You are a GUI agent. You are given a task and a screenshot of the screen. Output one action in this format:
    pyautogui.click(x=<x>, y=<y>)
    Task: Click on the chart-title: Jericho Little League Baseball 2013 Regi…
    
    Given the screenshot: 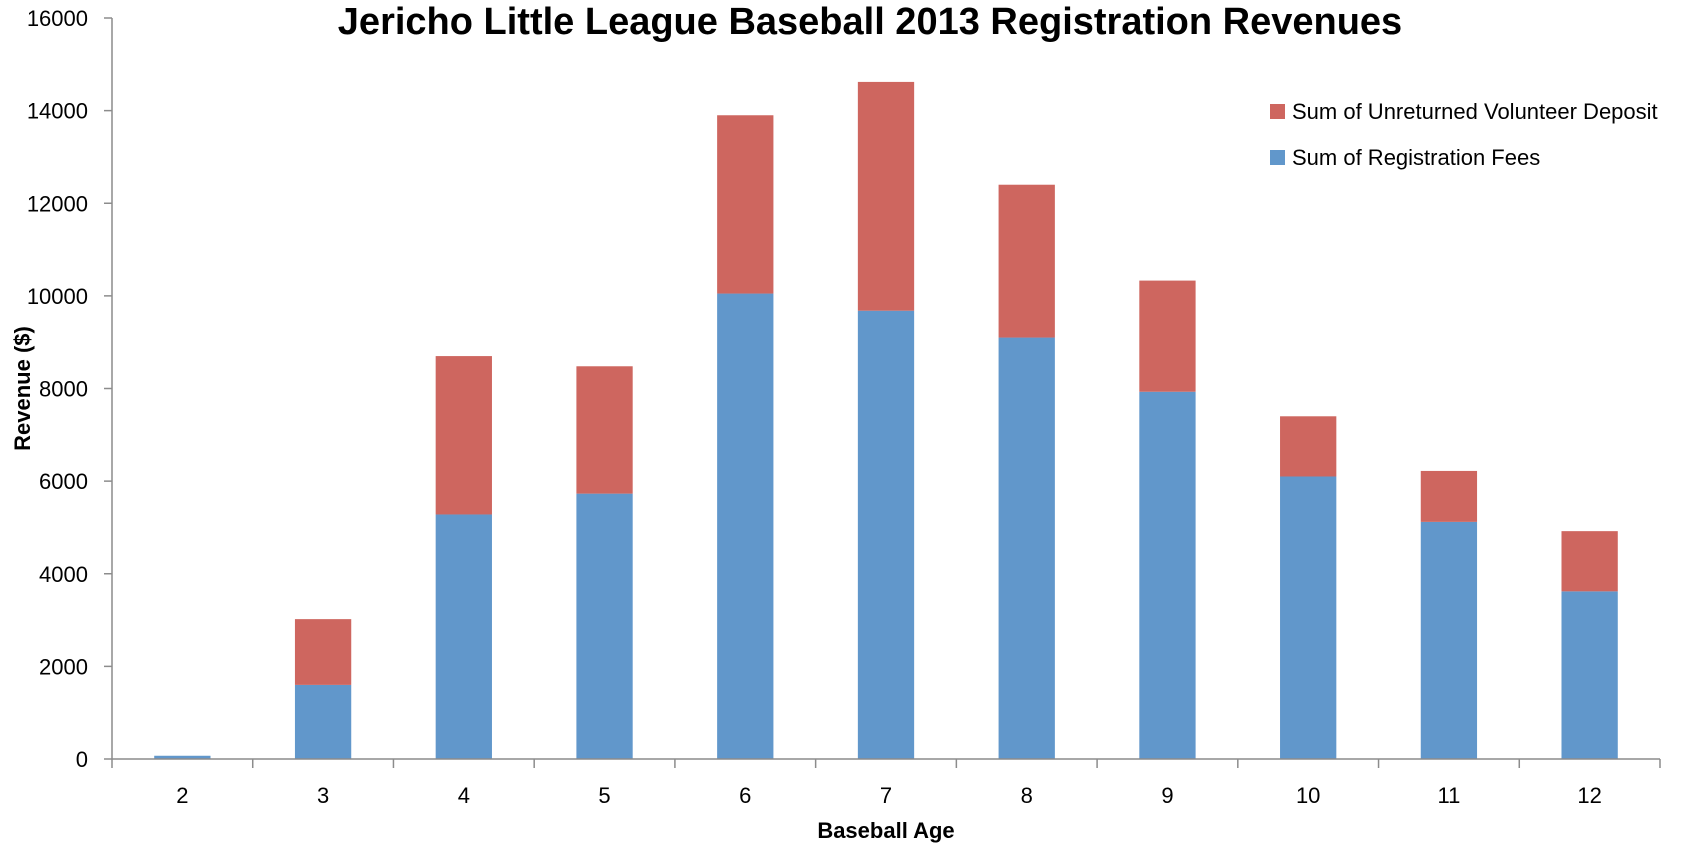 What is the action you would take?
    pyautogui.click(x=870, y=22)
    